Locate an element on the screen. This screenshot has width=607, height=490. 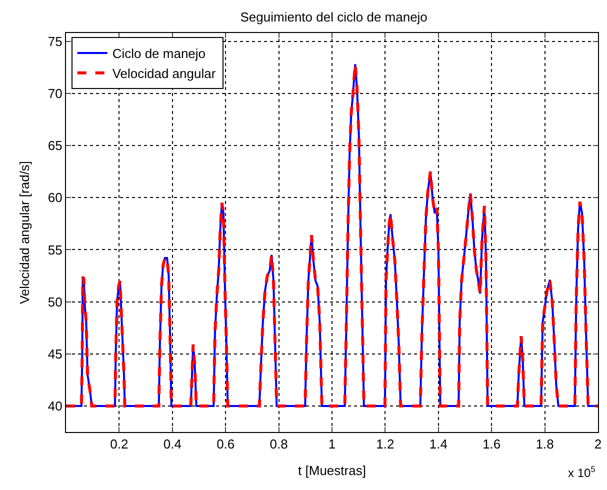
x-tick-label: 1.4 is located at coordinates (438, 444).